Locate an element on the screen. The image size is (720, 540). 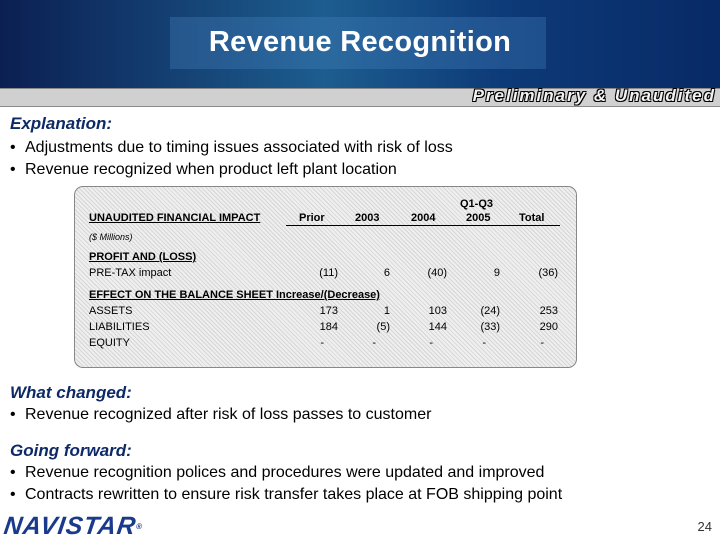
page-number: 24 is located at coordinates (704, 526).